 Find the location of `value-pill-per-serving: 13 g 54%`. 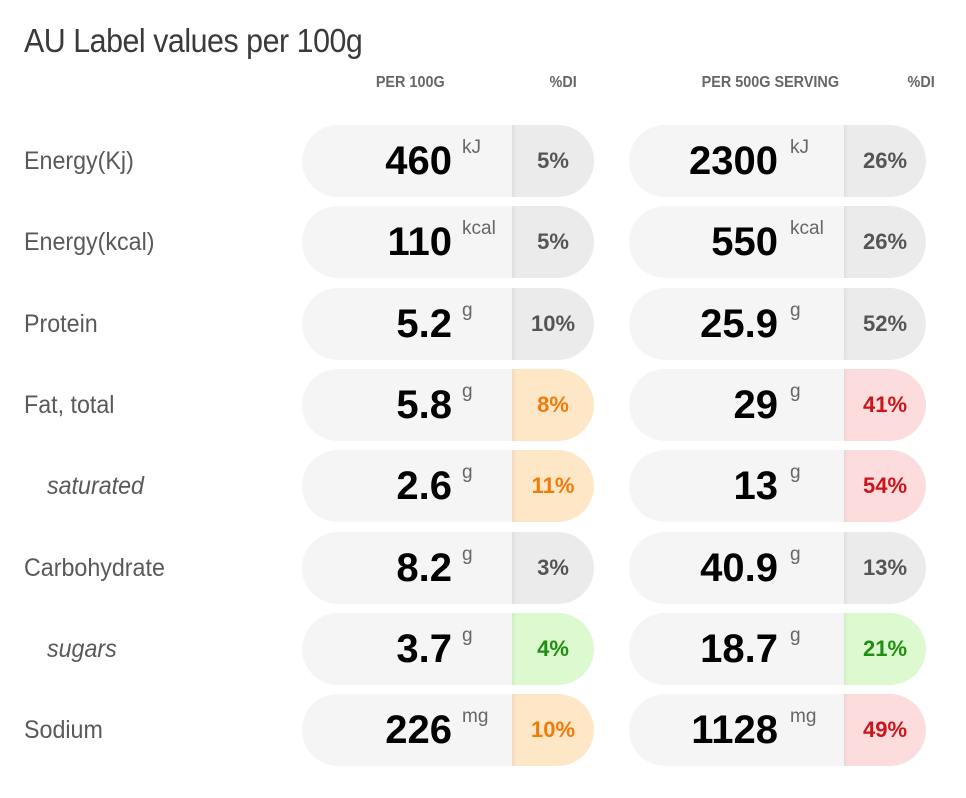

value-pill-per-serving: 13 g 54% is located at coordinates (777, 486).